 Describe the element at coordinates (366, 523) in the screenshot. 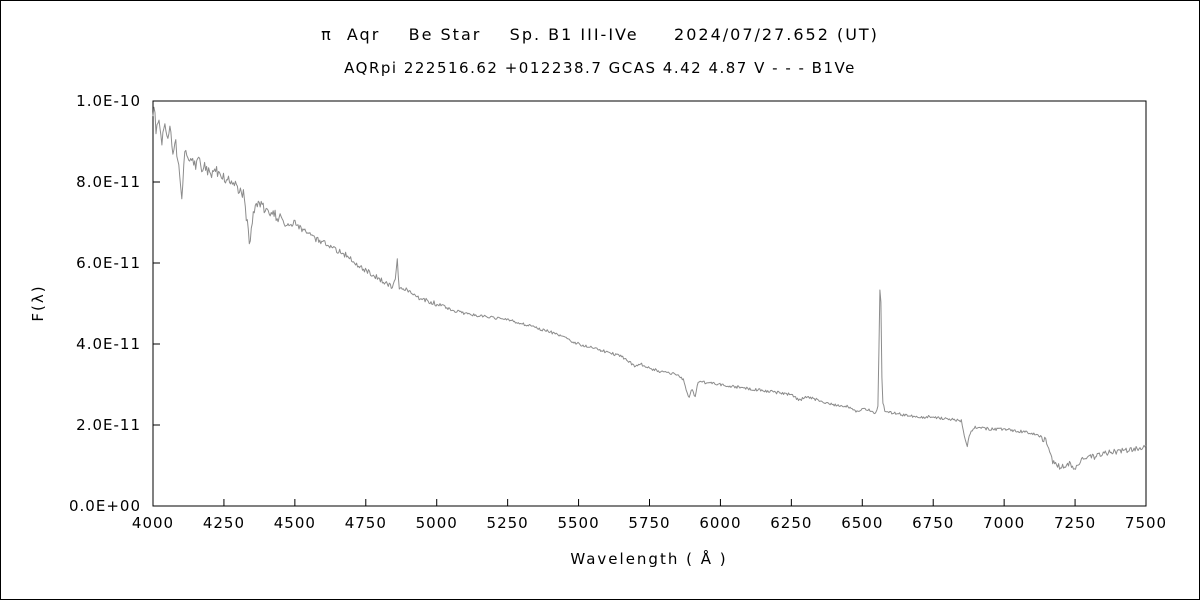

I see `x-tick-label: 4750` at that location.